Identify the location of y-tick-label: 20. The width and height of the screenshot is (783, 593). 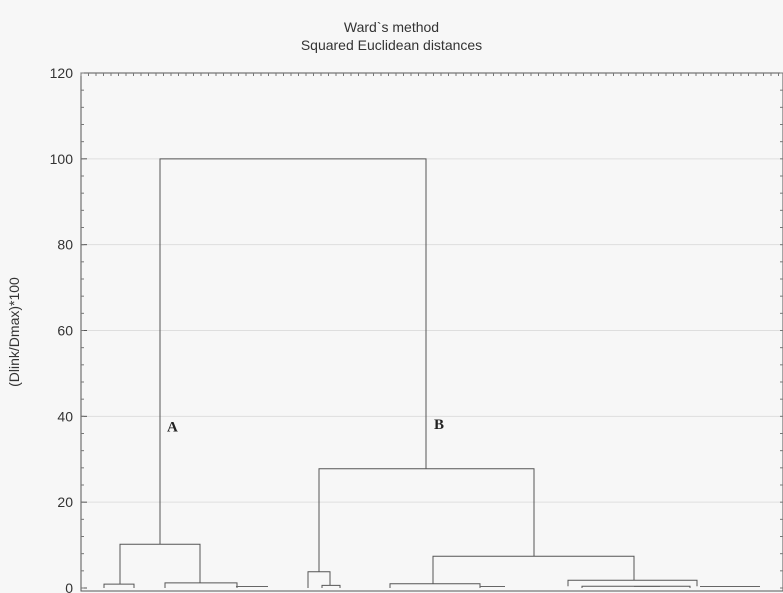
(65, 502).